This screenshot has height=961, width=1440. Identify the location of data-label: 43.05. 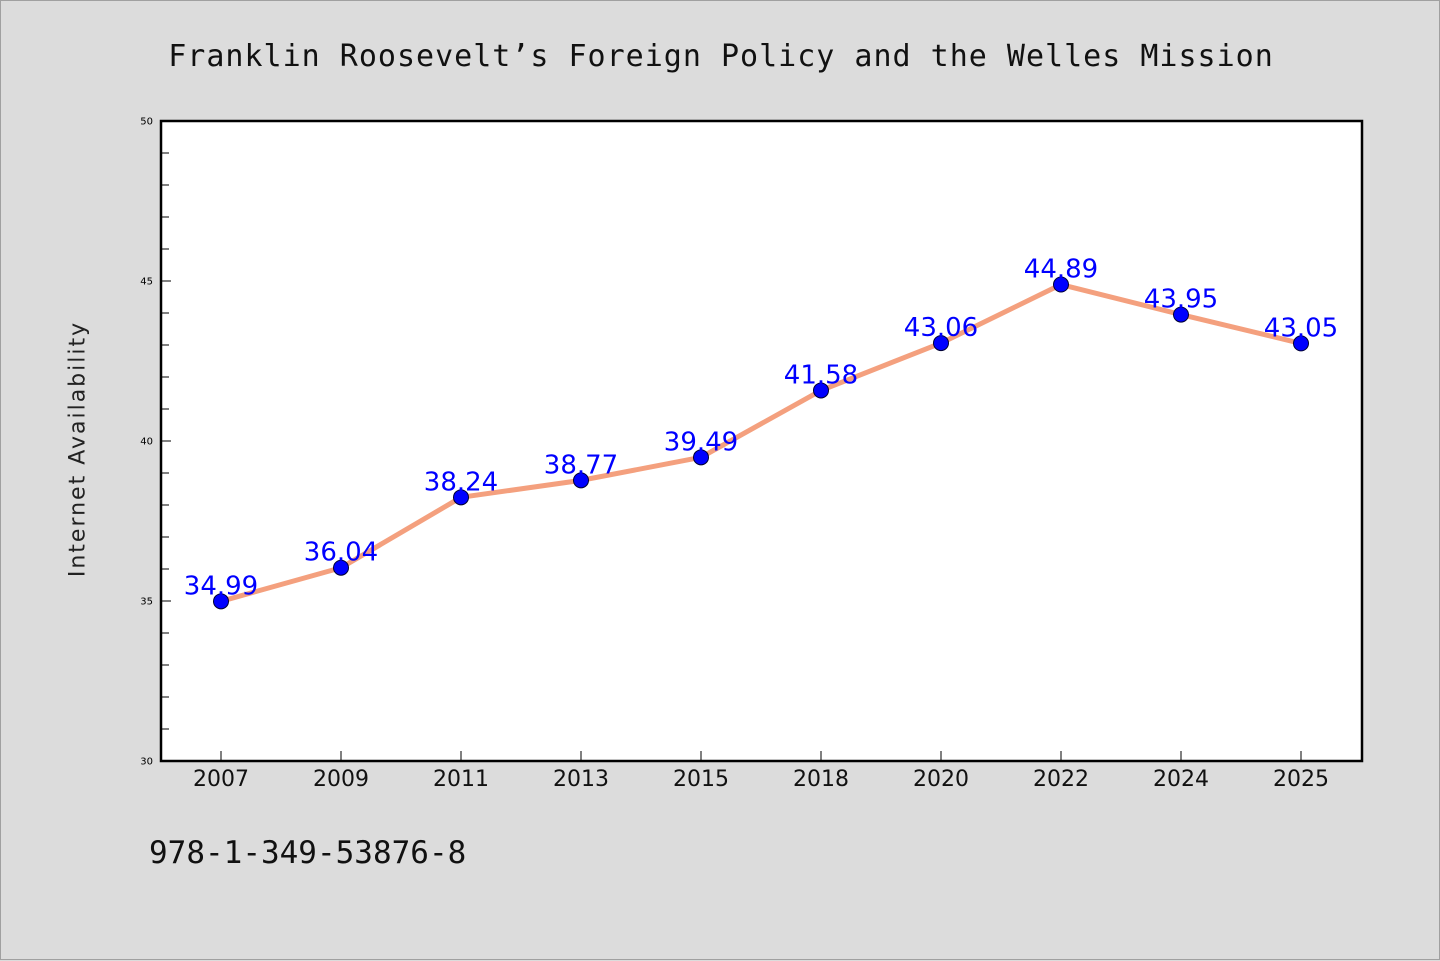
(1301, 328).